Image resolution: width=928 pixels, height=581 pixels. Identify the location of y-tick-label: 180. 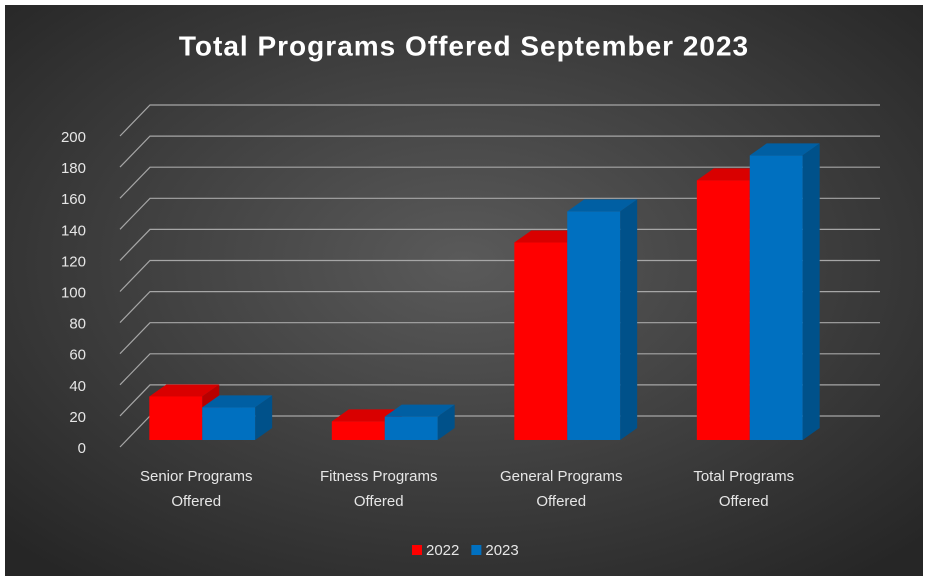
(73, 168).